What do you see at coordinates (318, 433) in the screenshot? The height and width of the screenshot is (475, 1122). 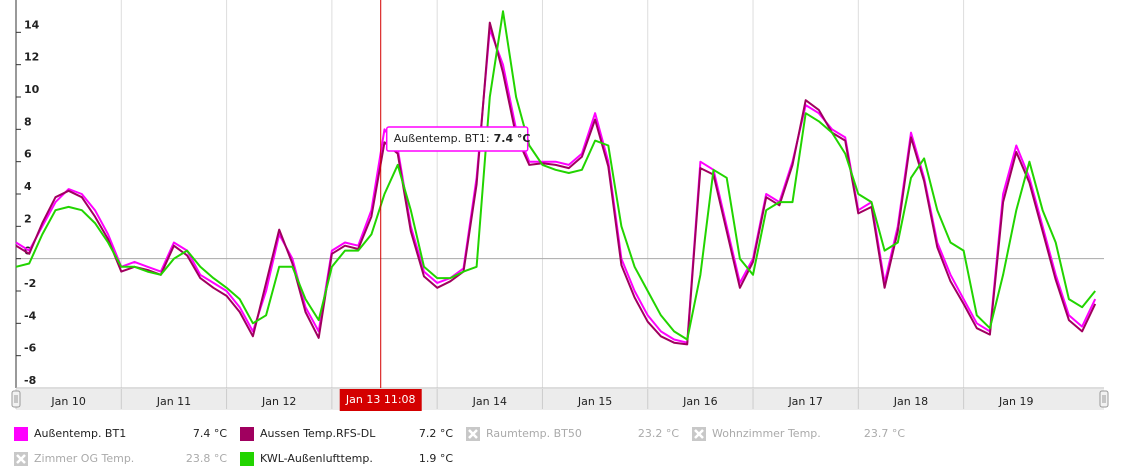 I see `legend-name: Aussen Temp.RFS-DL` at bounding box center [318, 433].